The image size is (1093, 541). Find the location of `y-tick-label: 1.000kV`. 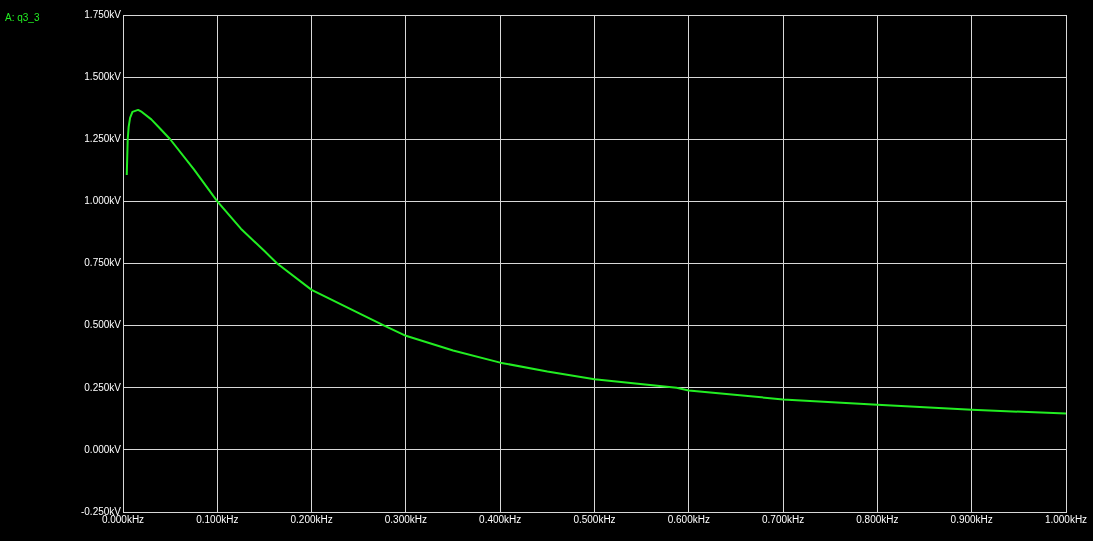

y-tick-label: 1.000kV is located at coordinates (103, 201).